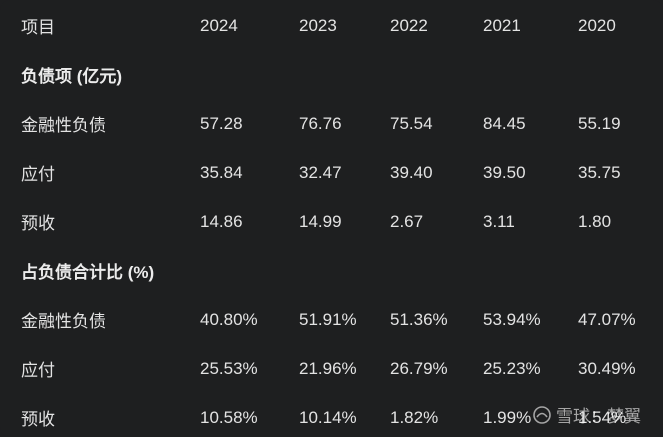  I want to click on table-header-row: 项目 2024 2023 2022 2021 2020, so click(331, 25).